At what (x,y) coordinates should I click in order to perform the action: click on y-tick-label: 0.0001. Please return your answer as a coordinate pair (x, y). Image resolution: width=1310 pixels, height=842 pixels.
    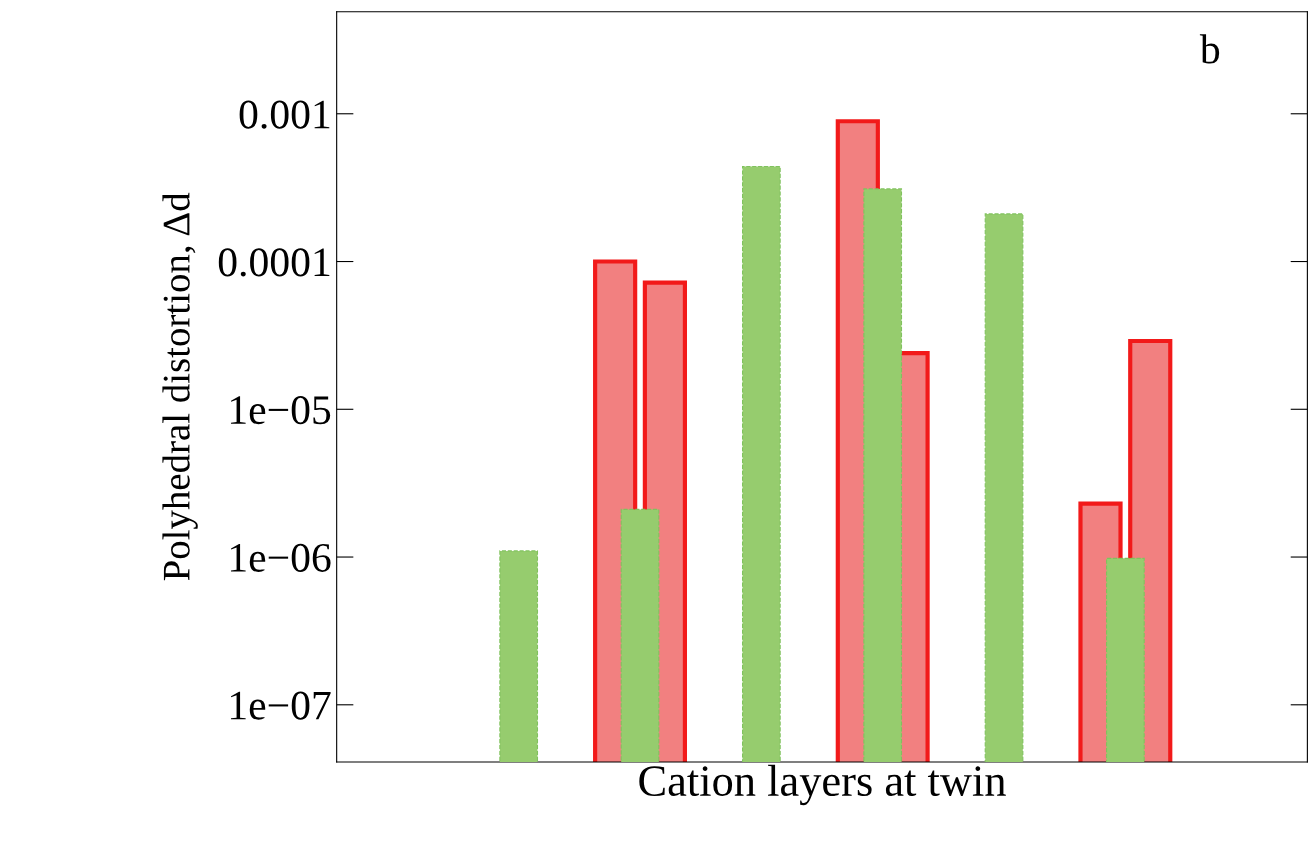
    Looking at the image, I should click on (274, 262).